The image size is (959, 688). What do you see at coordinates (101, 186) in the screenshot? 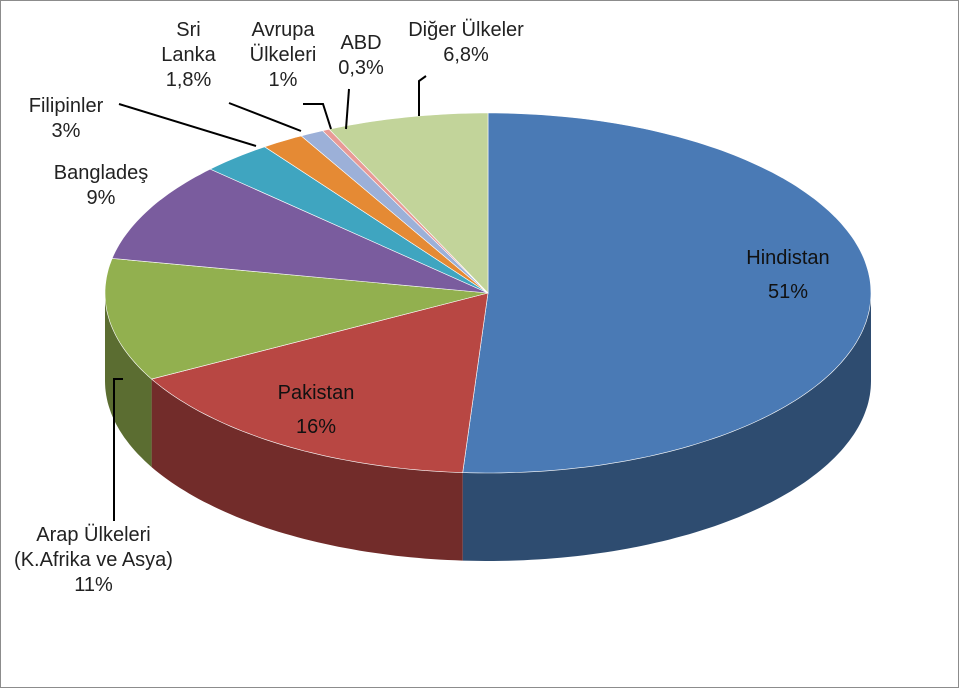
I see `data-label: Bangladeş 9%` at bounding box center [101, 186].